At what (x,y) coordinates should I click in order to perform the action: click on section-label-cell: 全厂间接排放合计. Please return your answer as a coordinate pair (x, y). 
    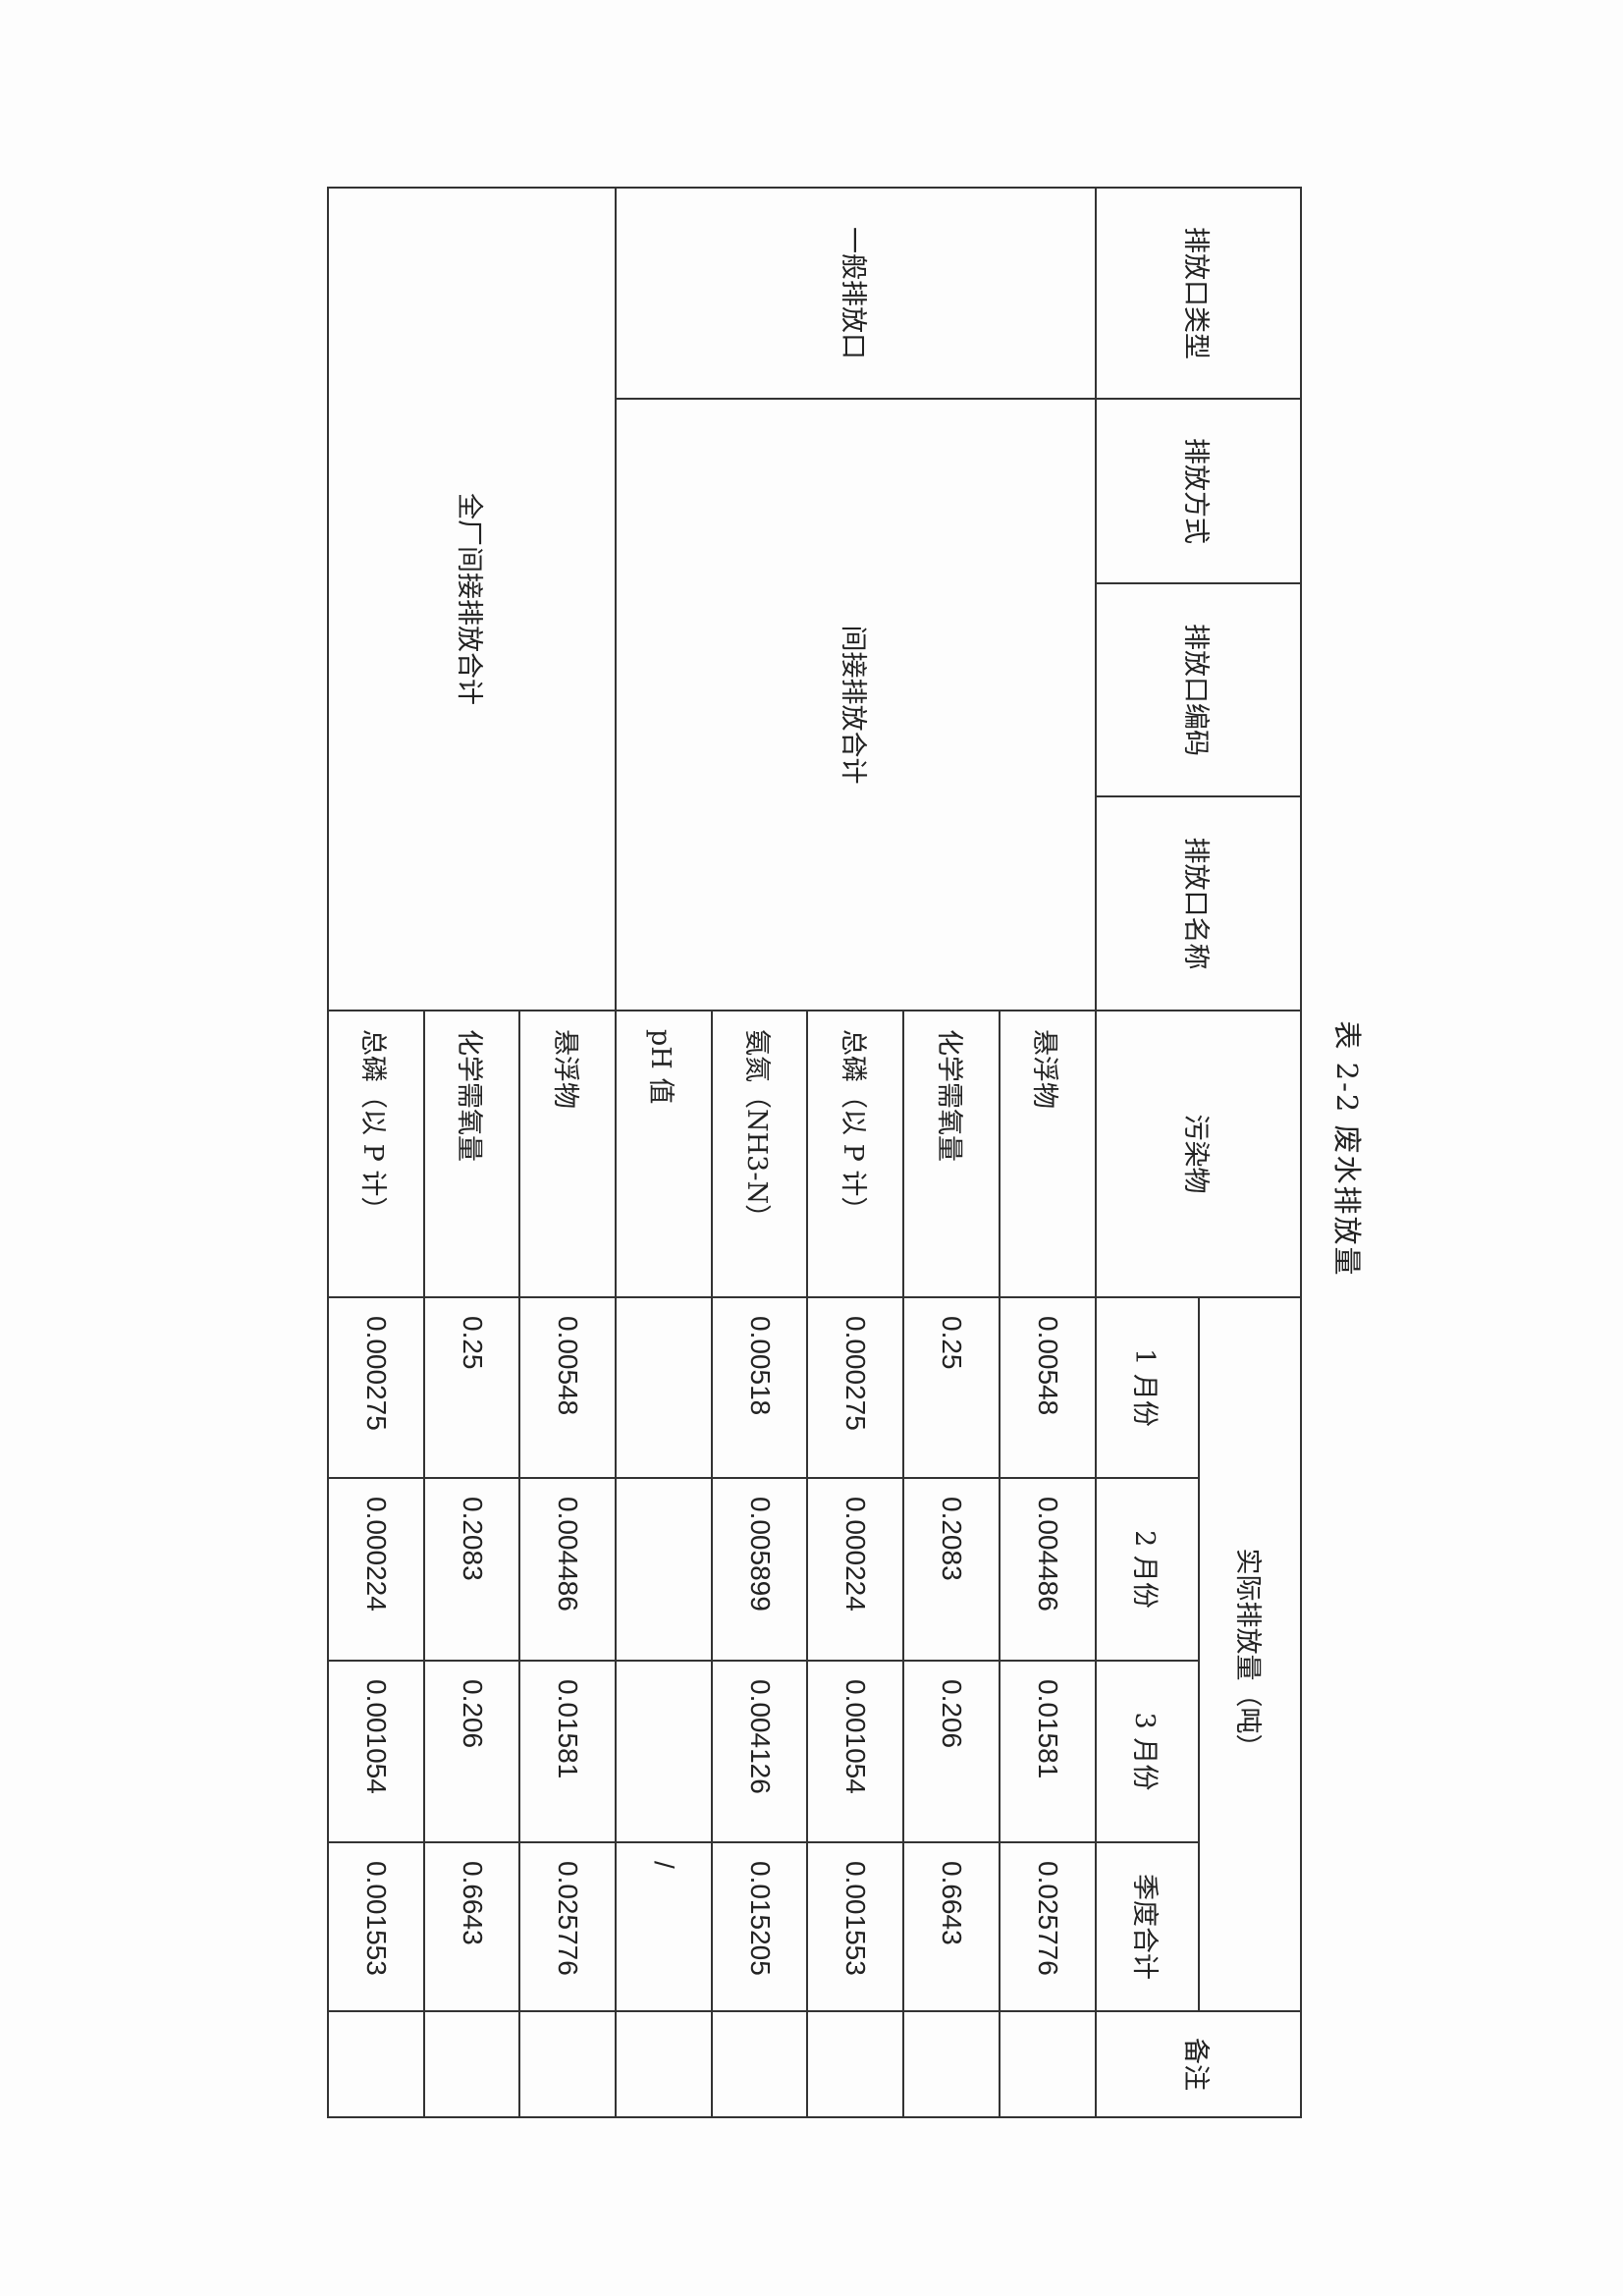
    Looking at the image, I should click on (472, 599).